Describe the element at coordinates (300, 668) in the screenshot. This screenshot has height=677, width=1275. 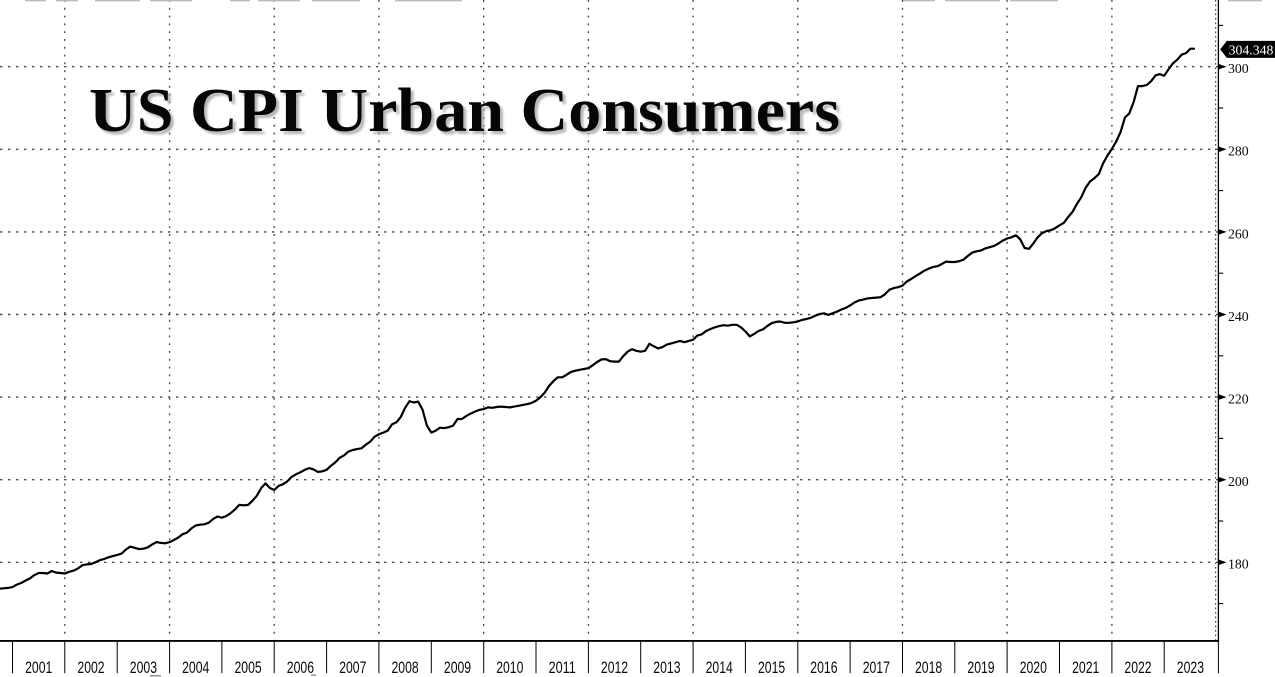
I see `svg-text: 2006` at that location.